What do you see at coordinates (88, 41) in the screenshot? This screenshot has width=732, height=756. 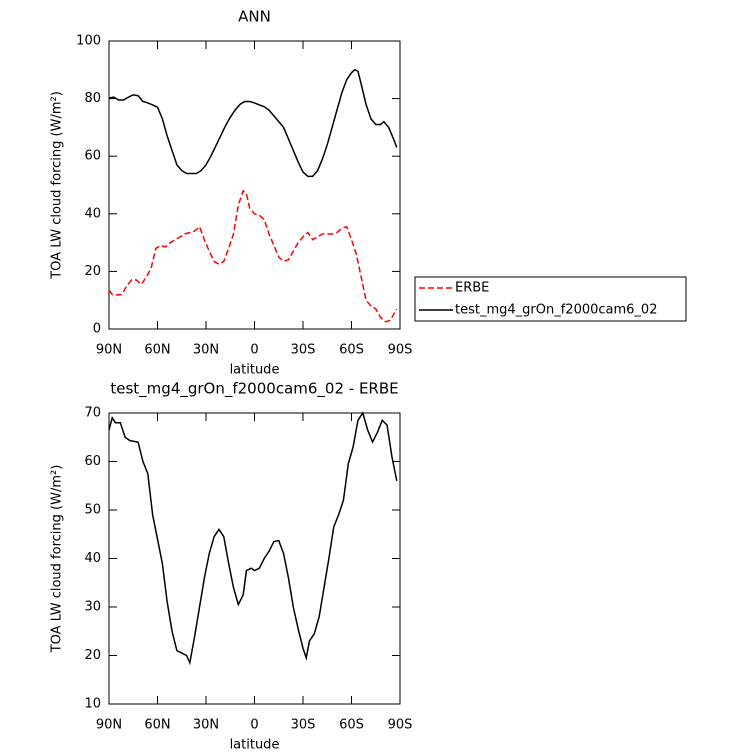 I see `y-tick-label: 100` at bounding box center [88, 41].